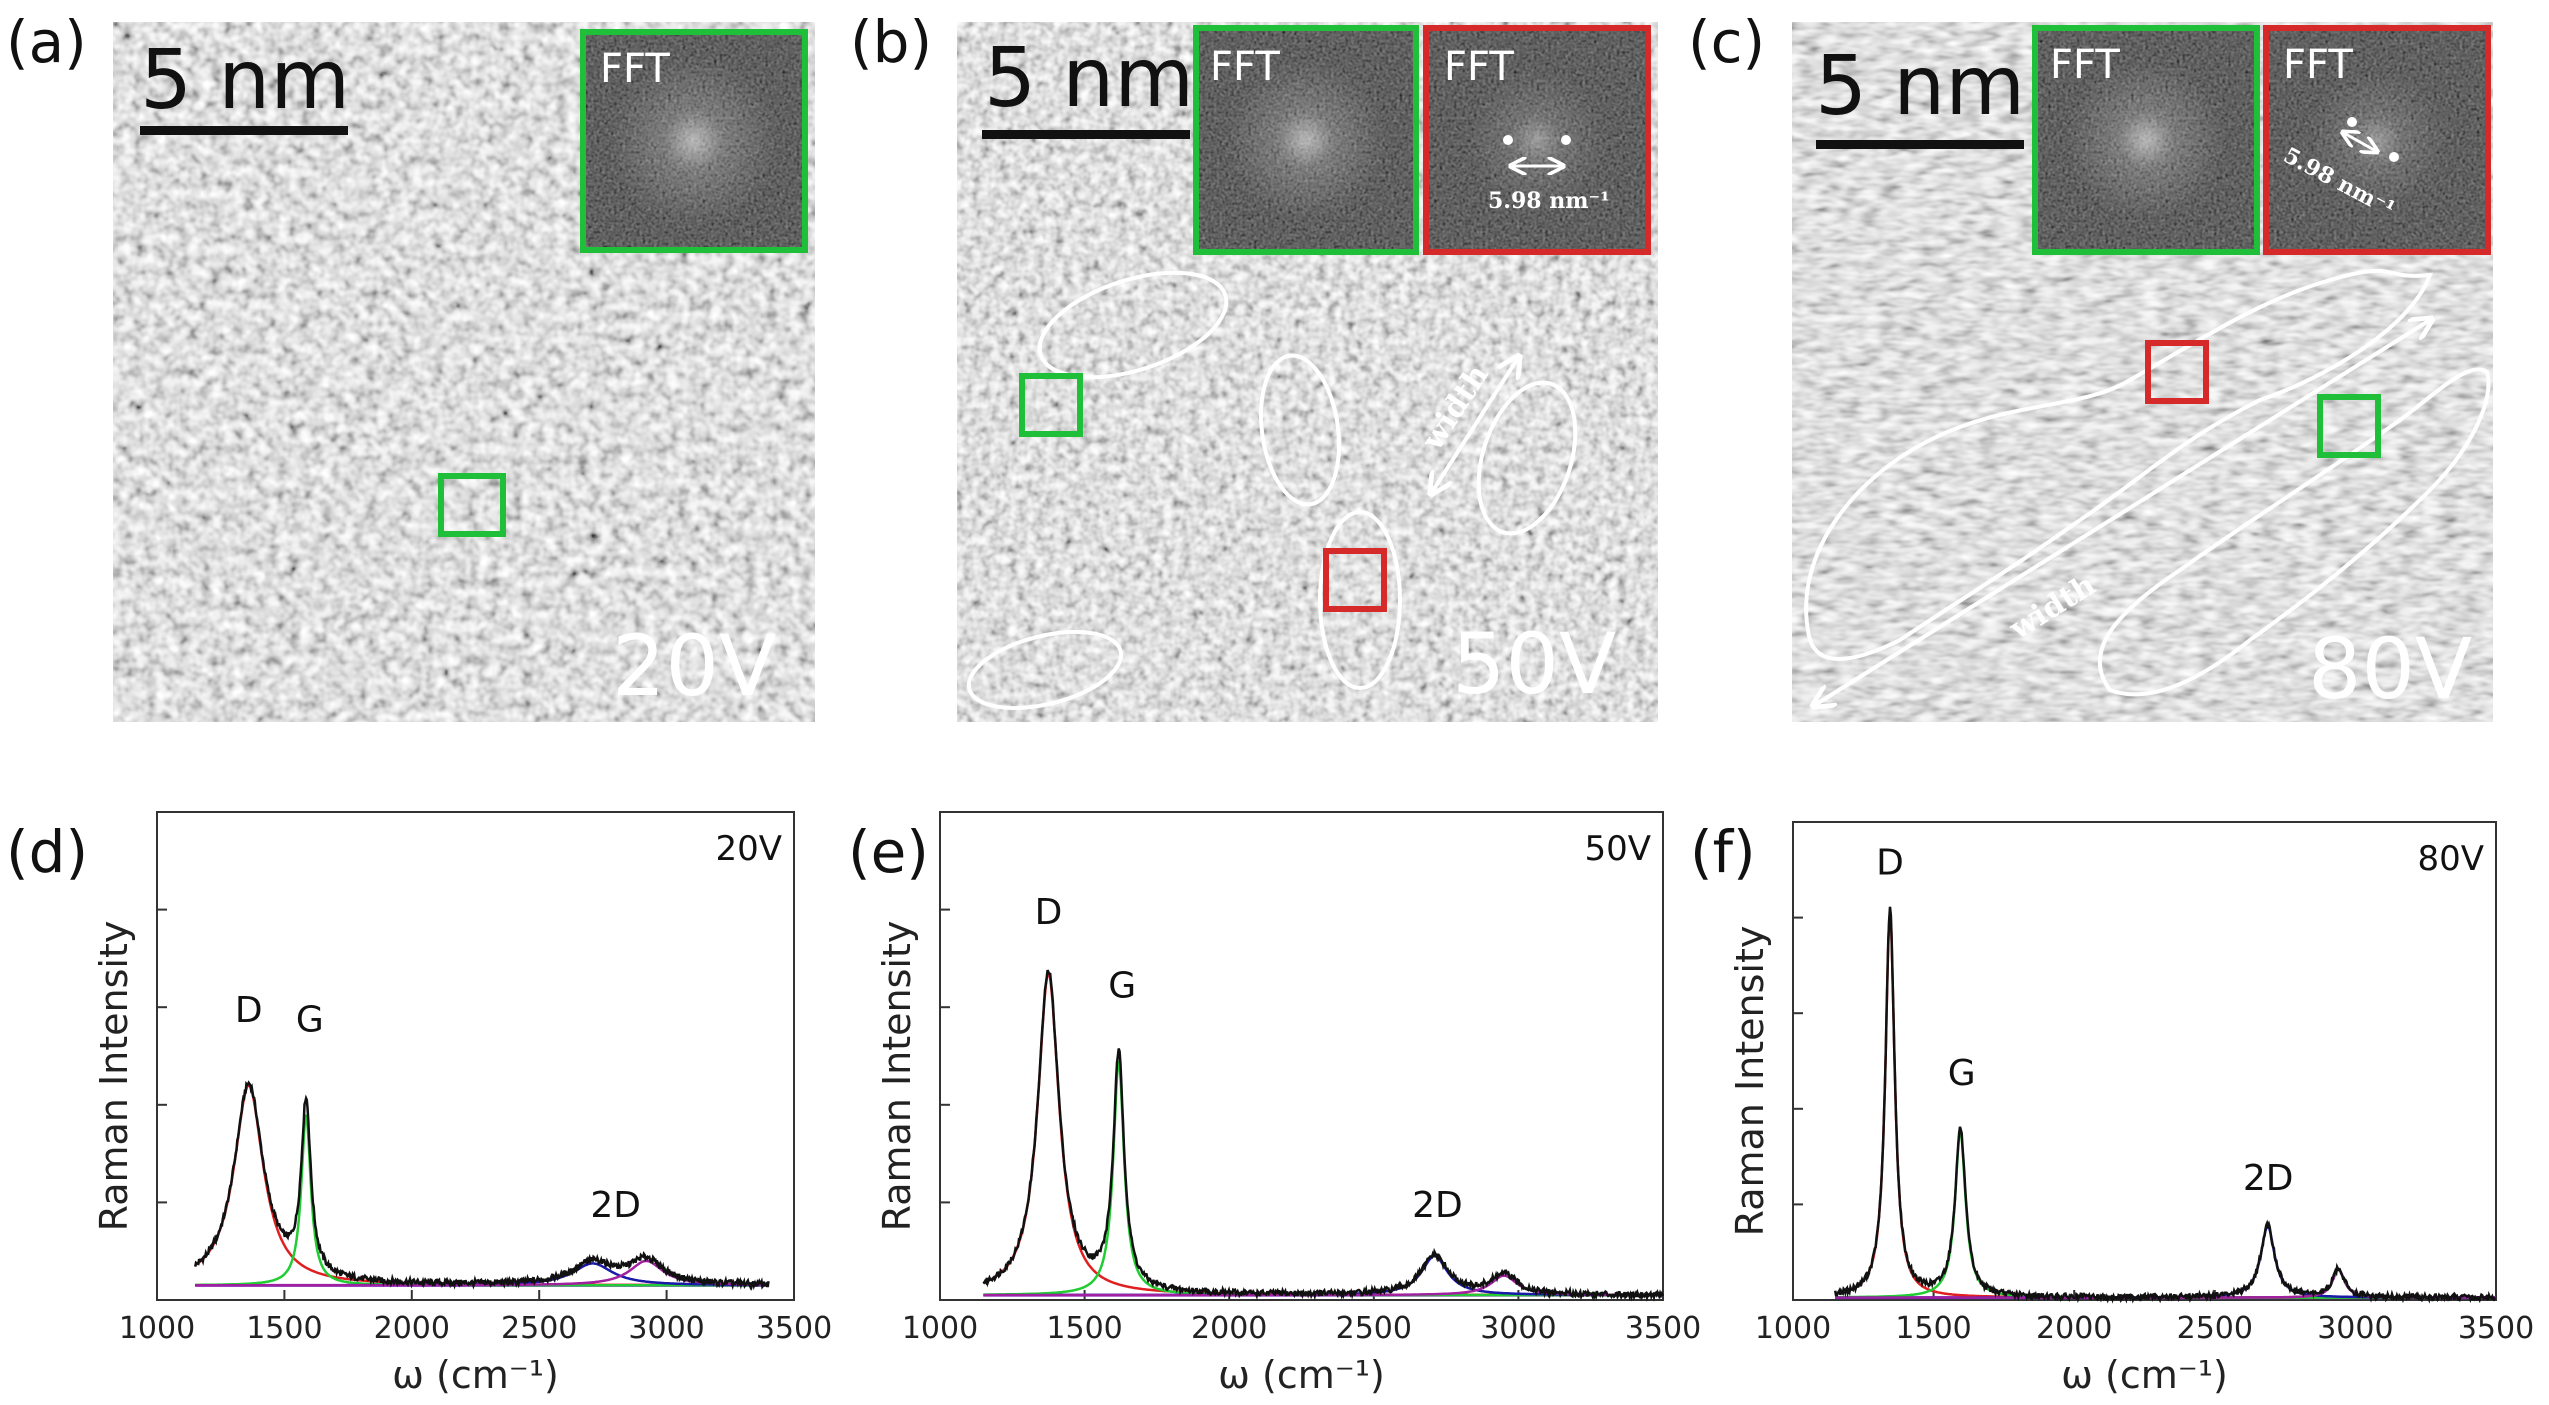 This screenshot has height=1405, width=2549. Describe the element at coordinates (1617, 849) in the screenshot. I see `voltage-label: 50V` at that location.